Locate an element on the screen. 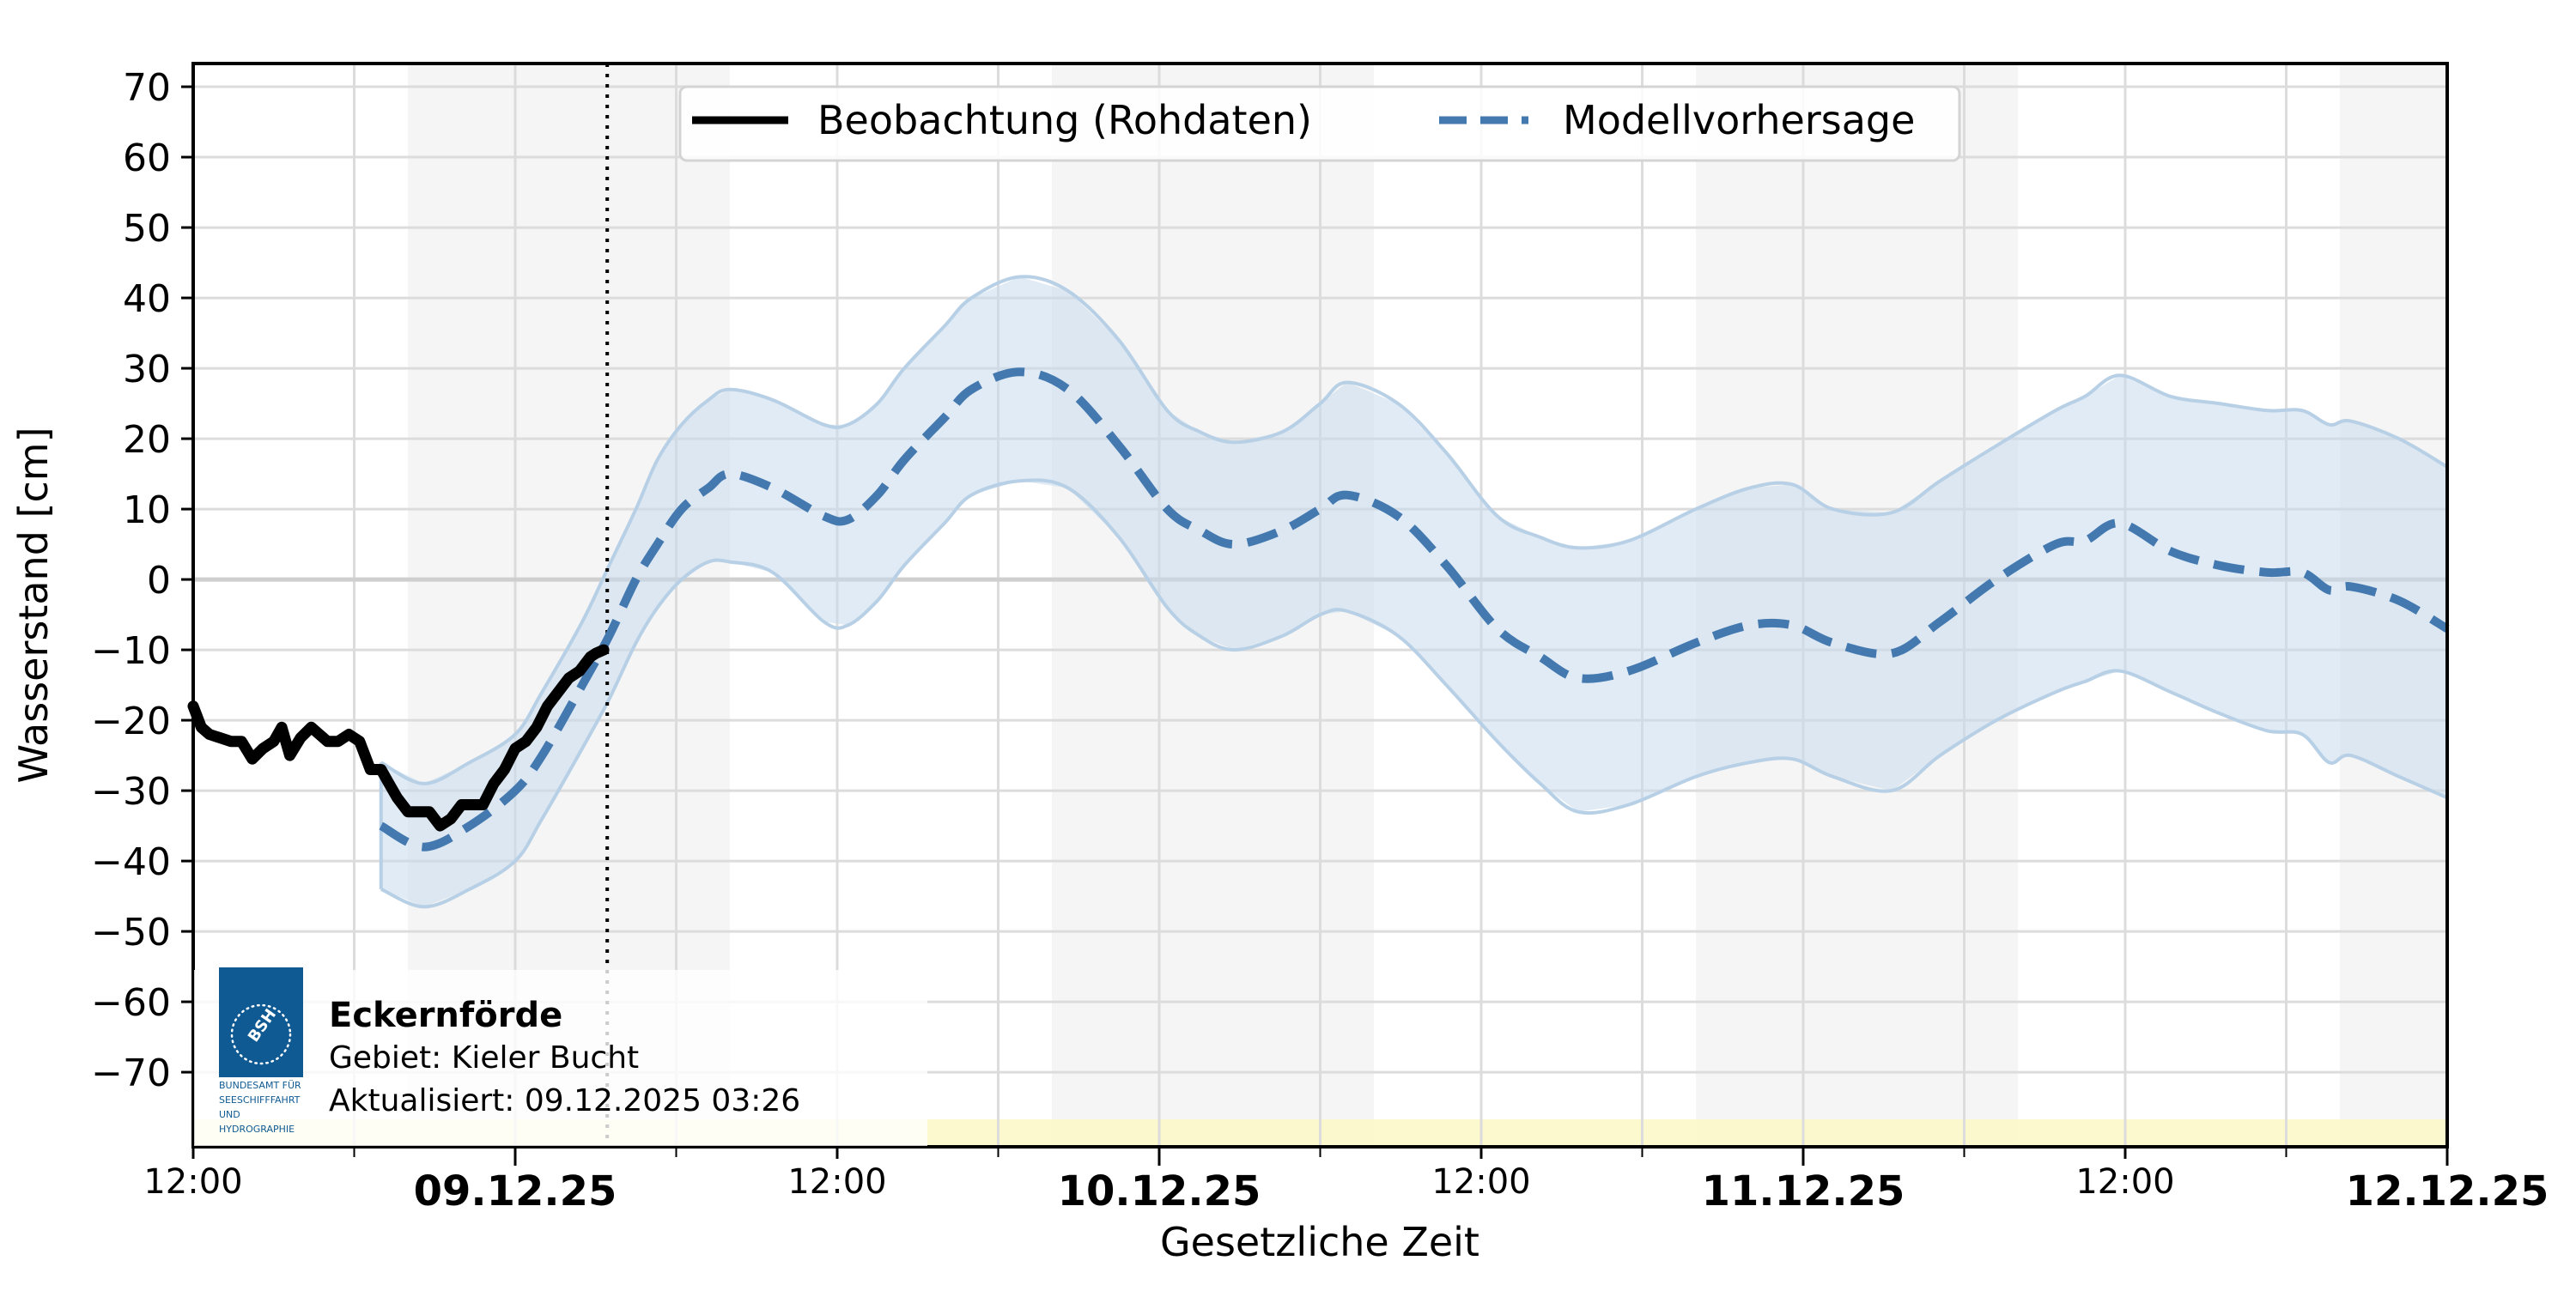 The image size is (2576, 1291). legend: Beobachtung (Rohdaten) Modellvorhersage is located at coordinates (1319, 123).